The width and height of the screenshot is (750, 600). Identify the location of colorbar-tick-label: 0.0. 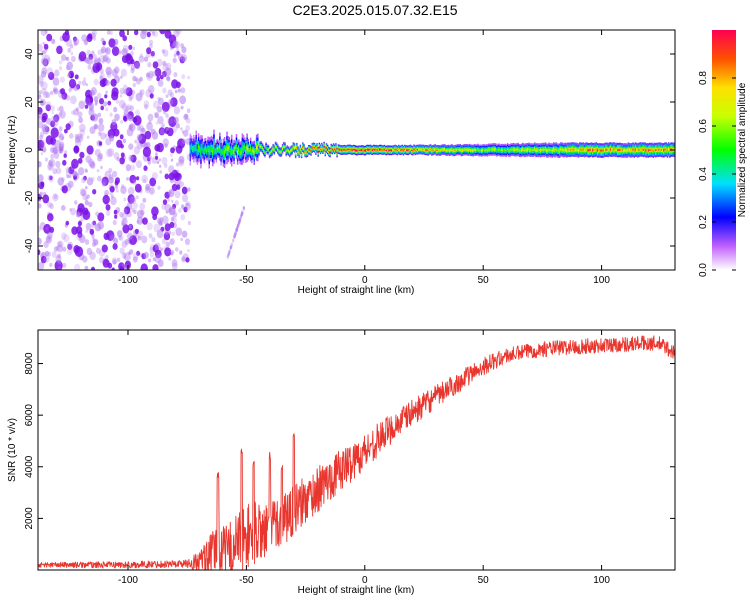
(703, 270).